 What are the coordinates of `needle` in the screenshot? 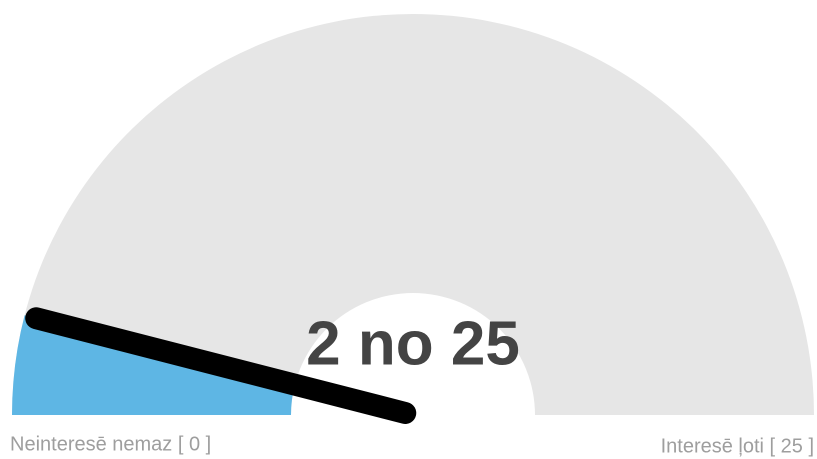 It's located at (221, 366).